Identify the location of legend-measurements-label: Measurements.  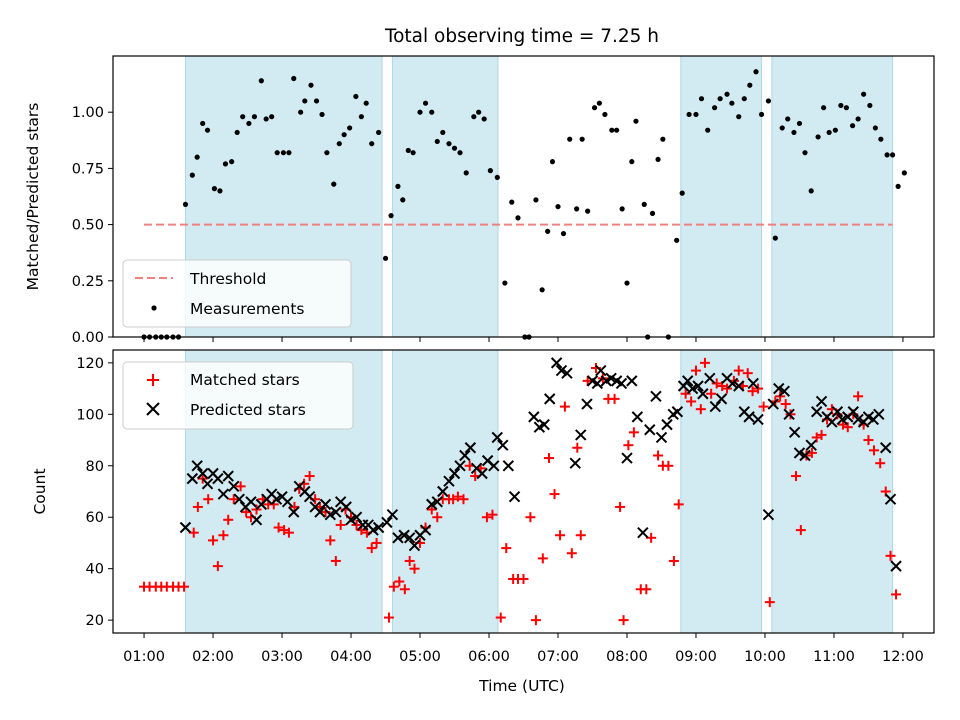
(247, 309).